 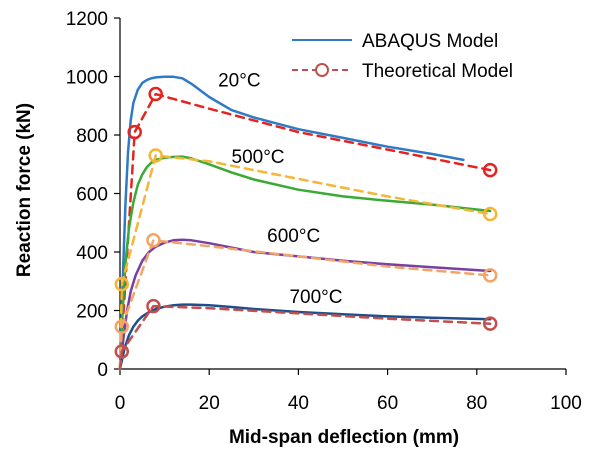 I want to click on y-tick-label: 200, so click(x=92, y=312).